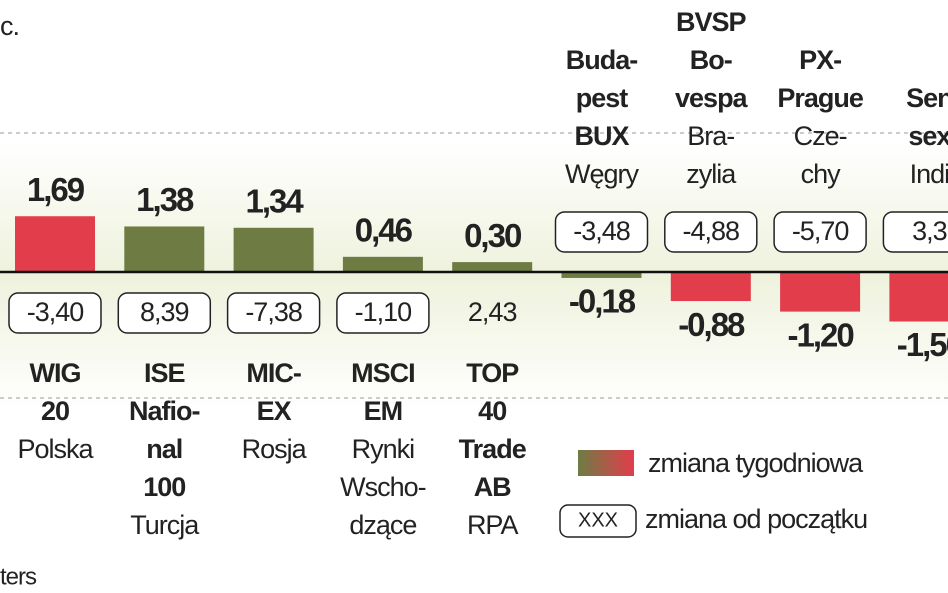  I want to click on index-name: PX-, so click(820, 60).